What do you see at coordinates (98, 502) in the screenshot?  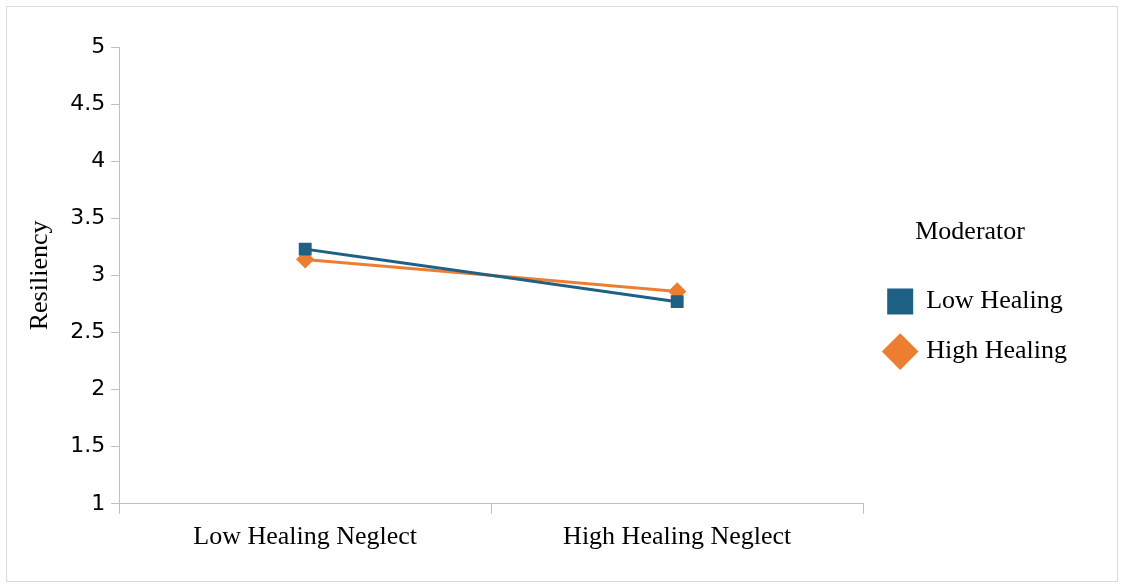 I see `y-tick-label: 1` at bounding box center [98, 502].